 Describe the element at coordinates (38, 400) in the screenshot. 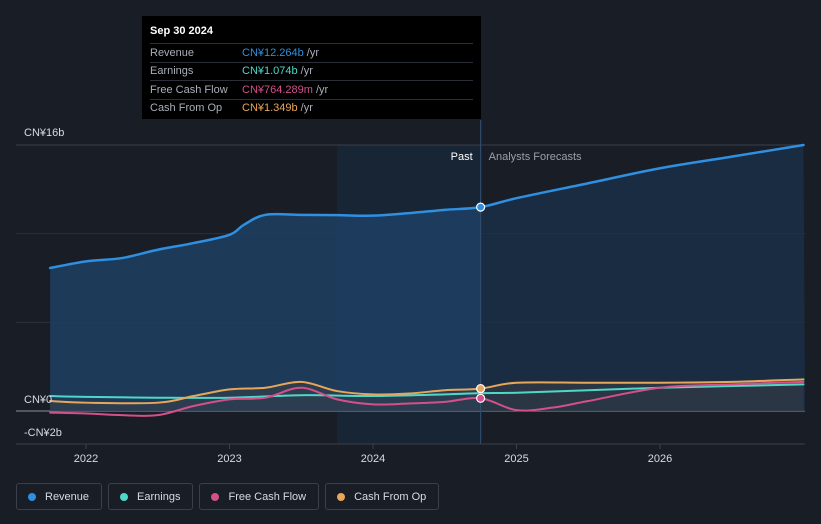

I see `y-tick-label: CN¥0` at that location.